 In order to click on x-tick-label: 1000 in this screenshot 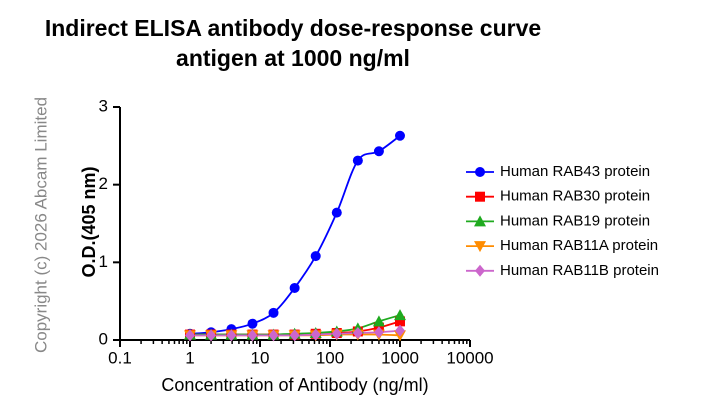, I will do `click(400, 357)`.